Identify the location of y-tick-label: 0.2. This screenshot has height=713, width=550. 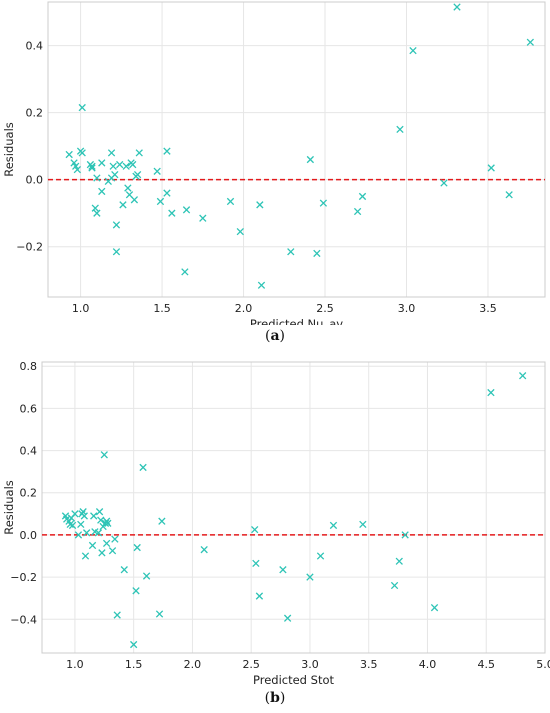
(29, 493).